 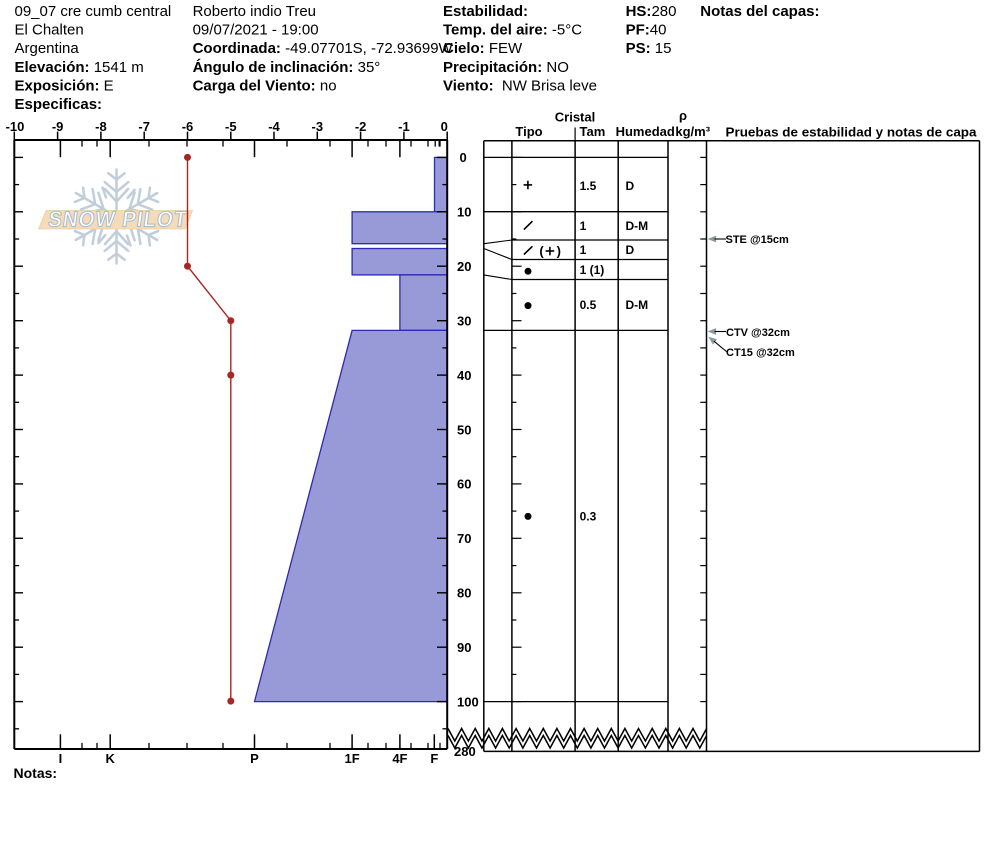 What do you see at coordinates (593, 131) in the screenshot?
I see `svg-text: Tam` at bounding box center [593, 131].